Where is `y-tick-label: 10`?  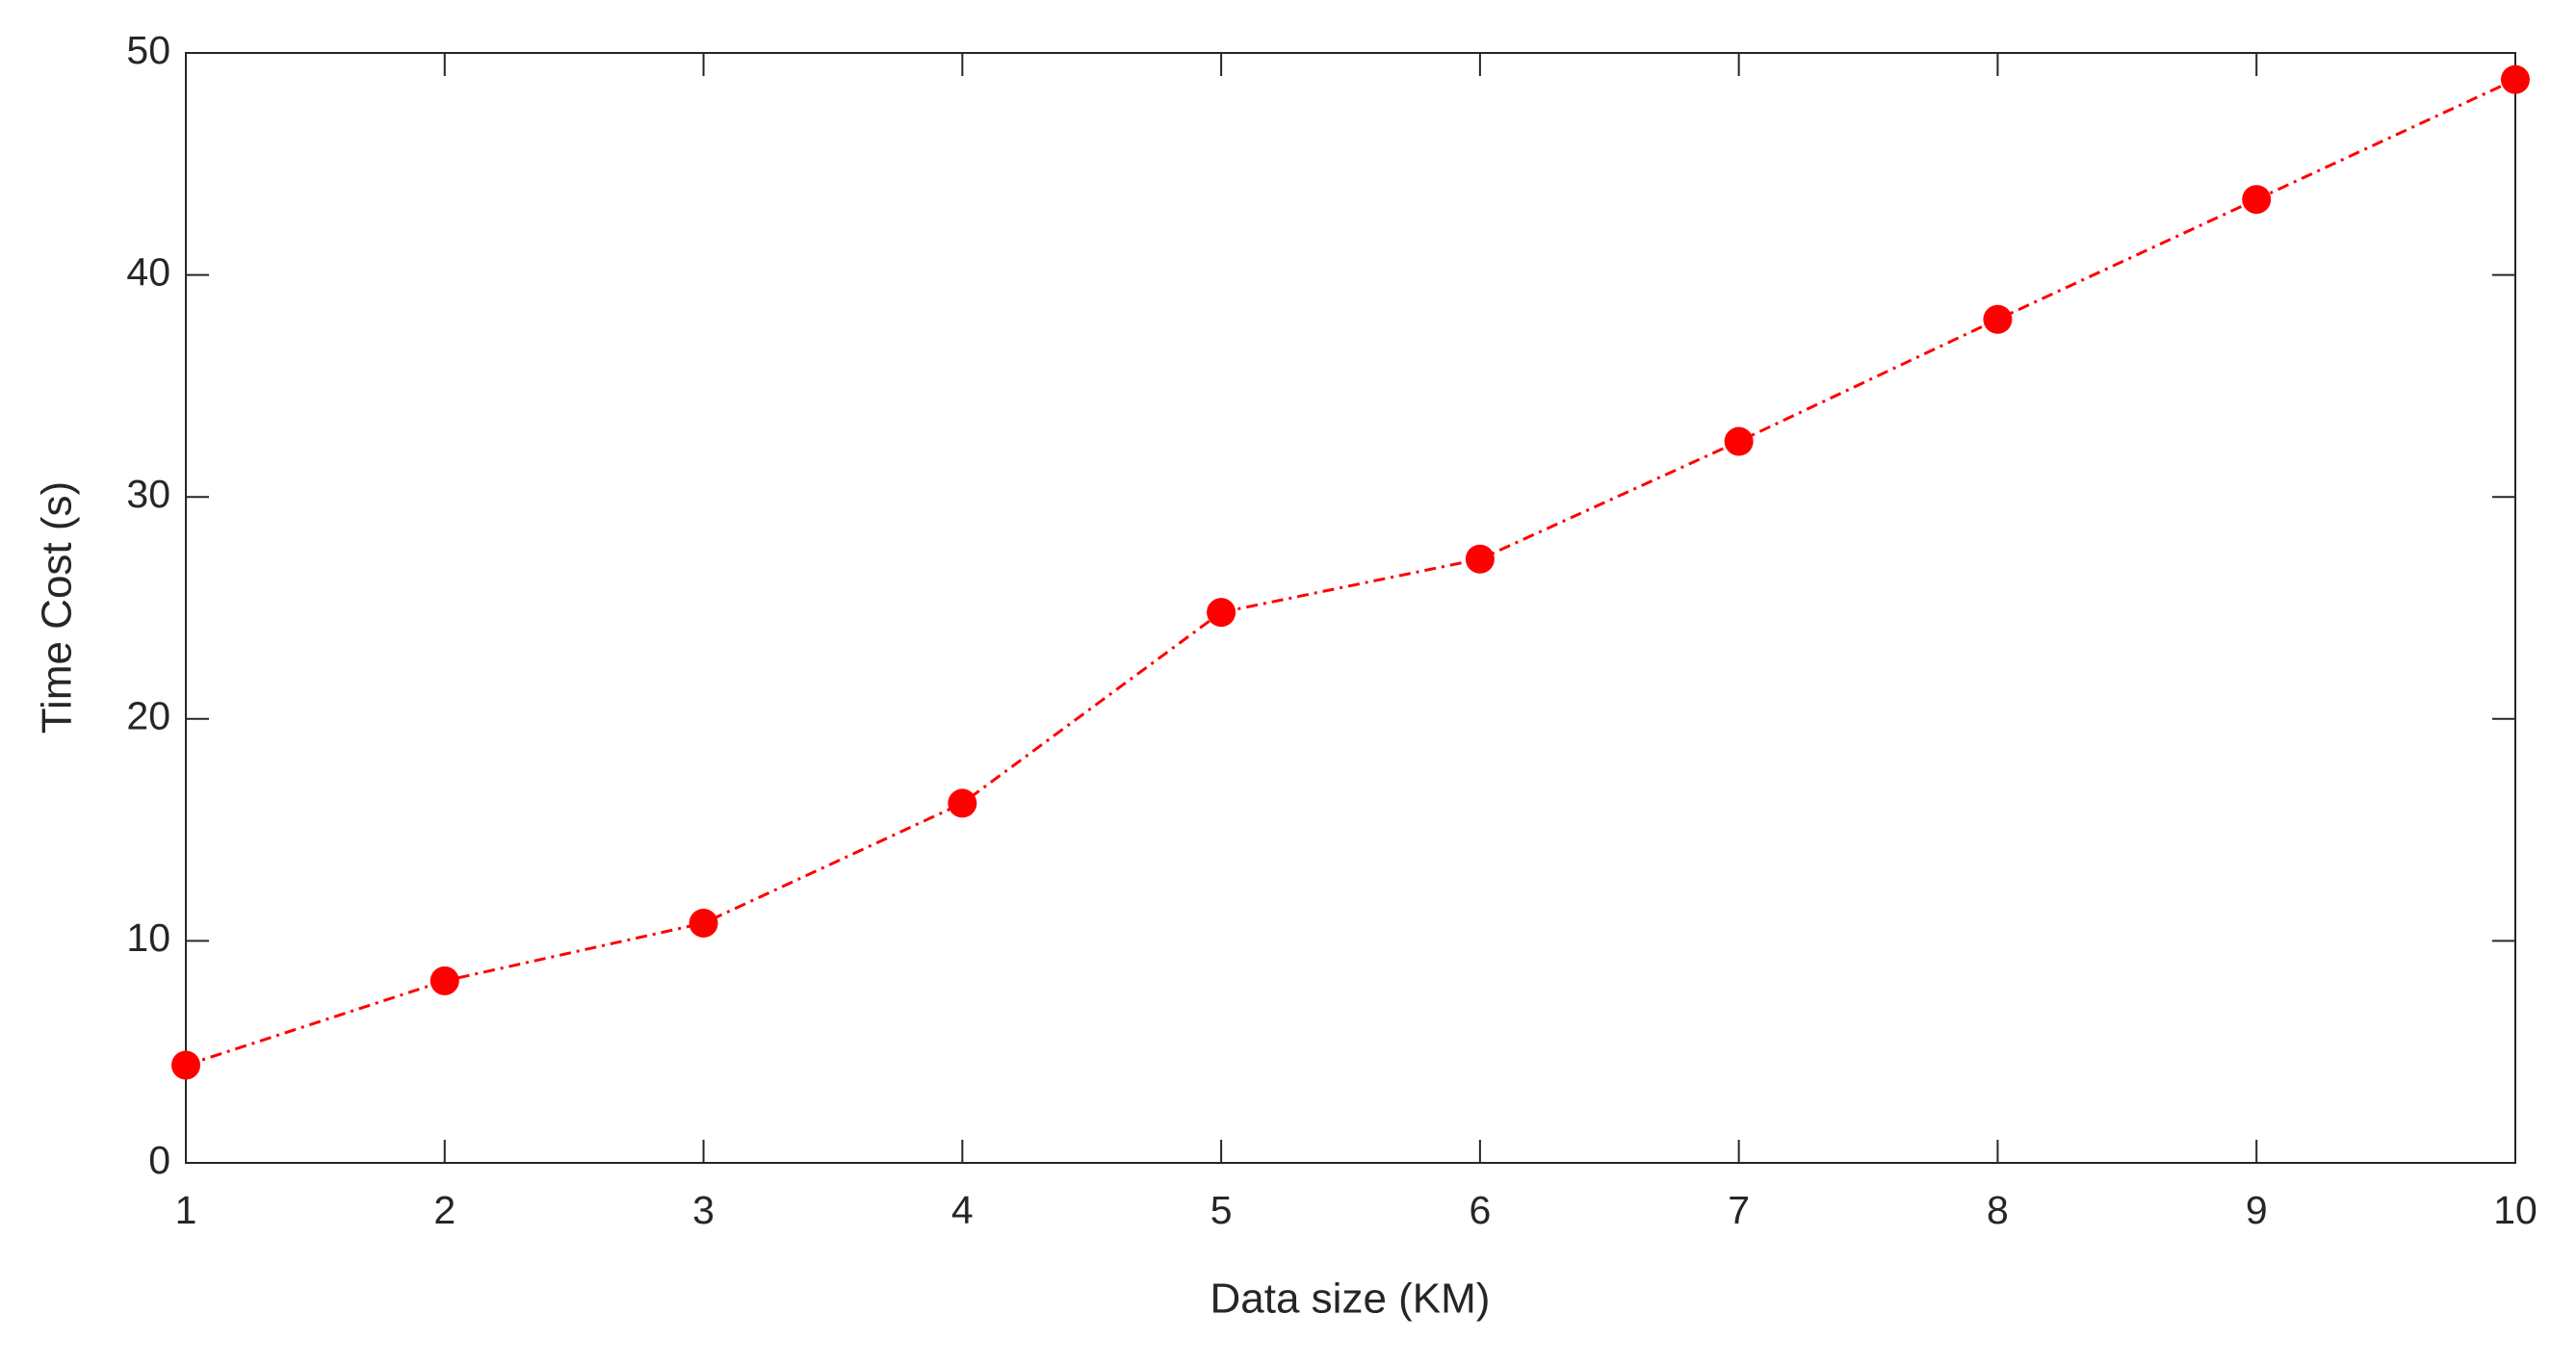
y-tick-label: 10 is located at coordinates (148, 937).